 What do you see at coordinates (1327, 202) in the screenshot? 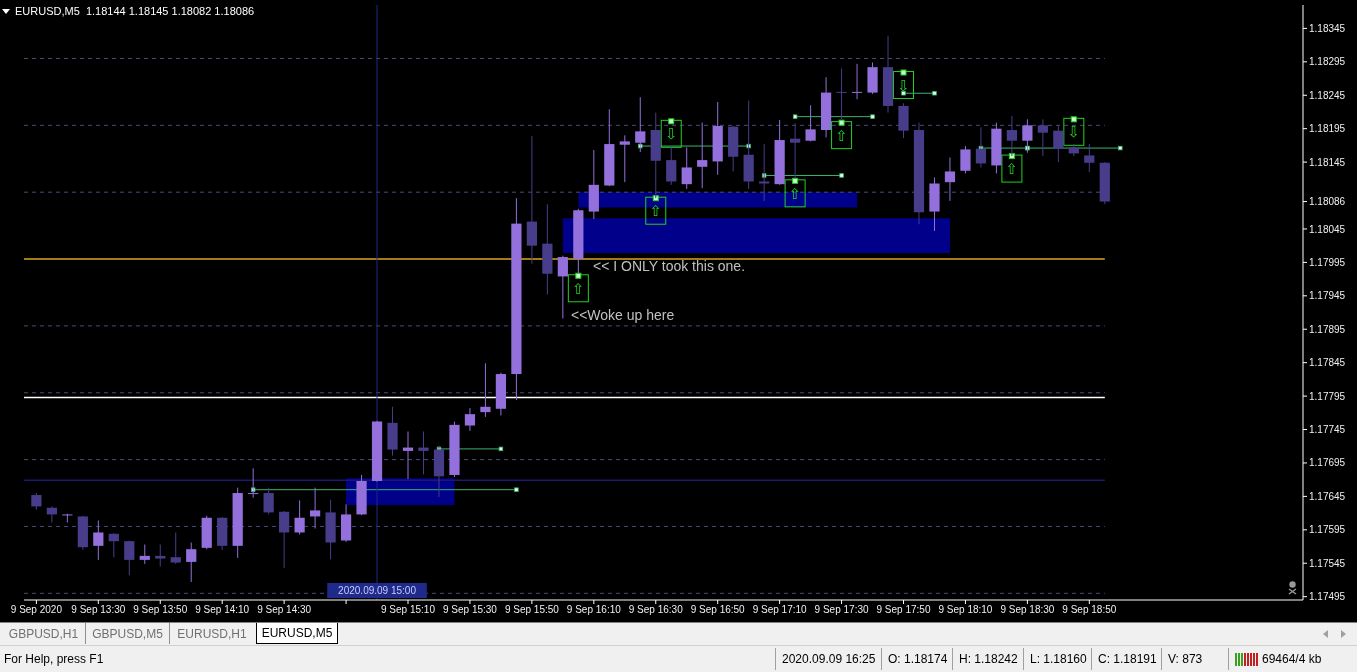
I see `y-tick-label: 1.18086` at bounding box center [1327, 202].